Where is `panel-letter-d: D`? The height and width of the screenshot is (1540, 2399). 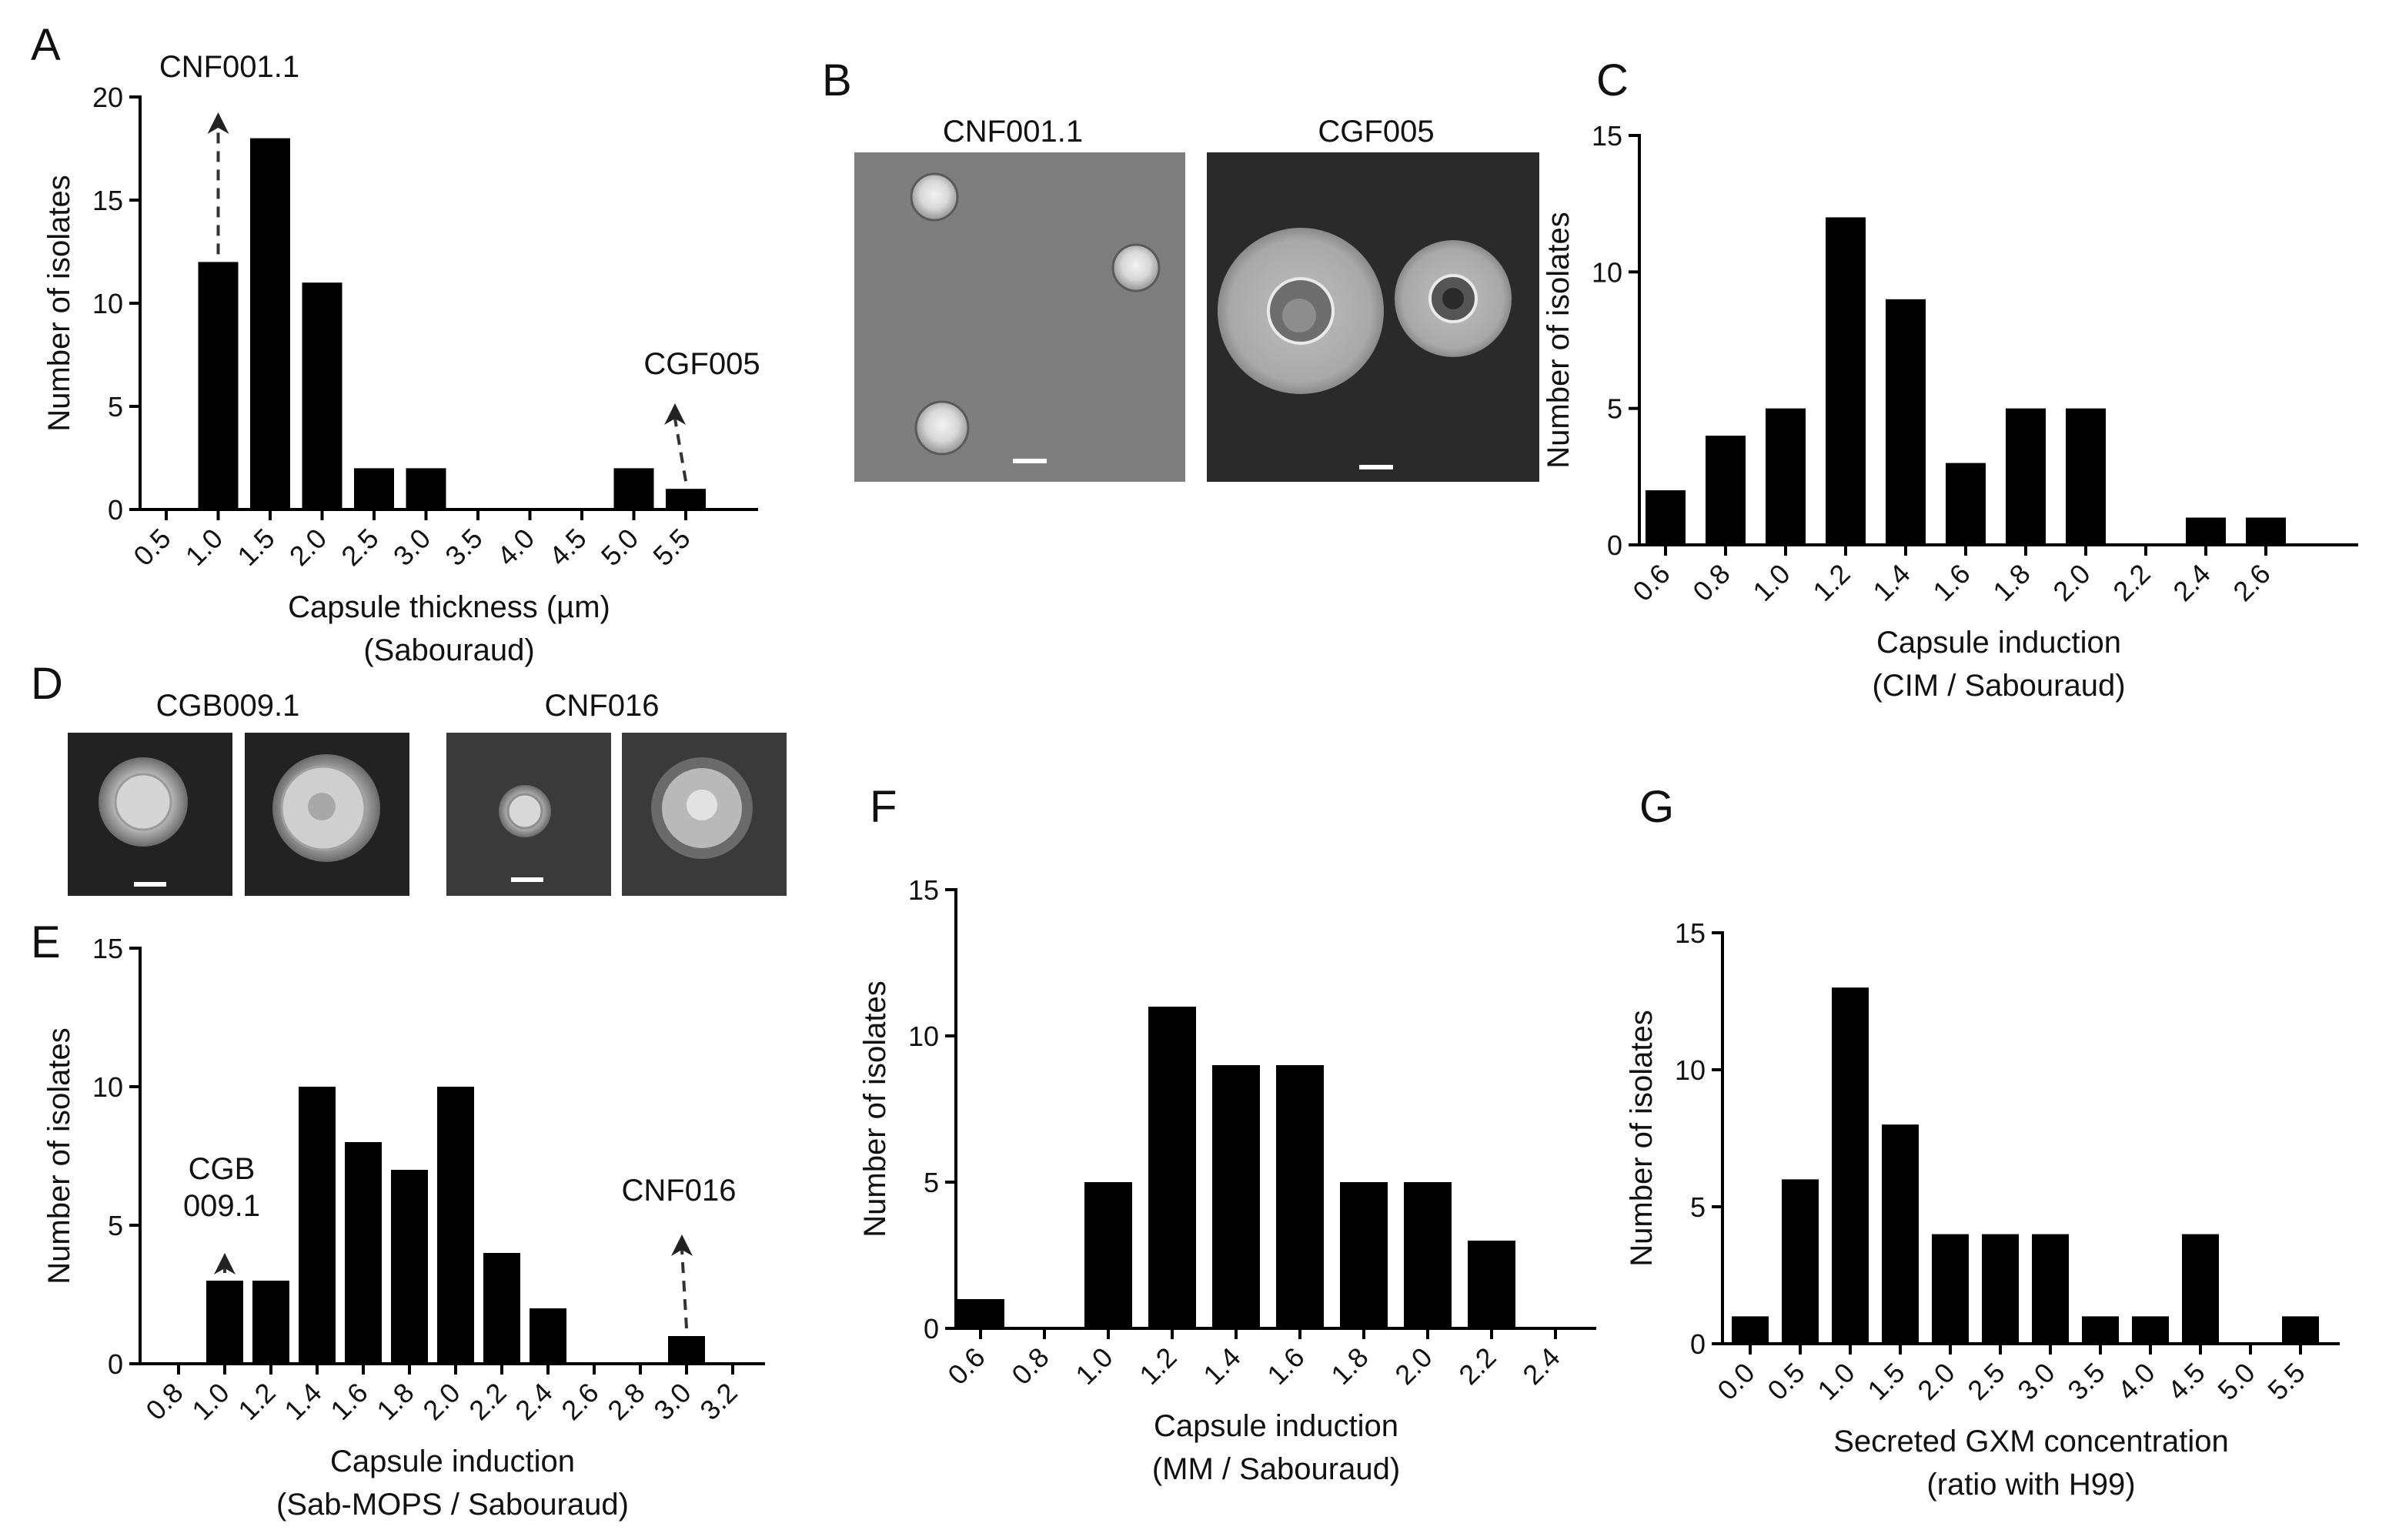 panel-letter-d: D is located at coordinates (47, 684).